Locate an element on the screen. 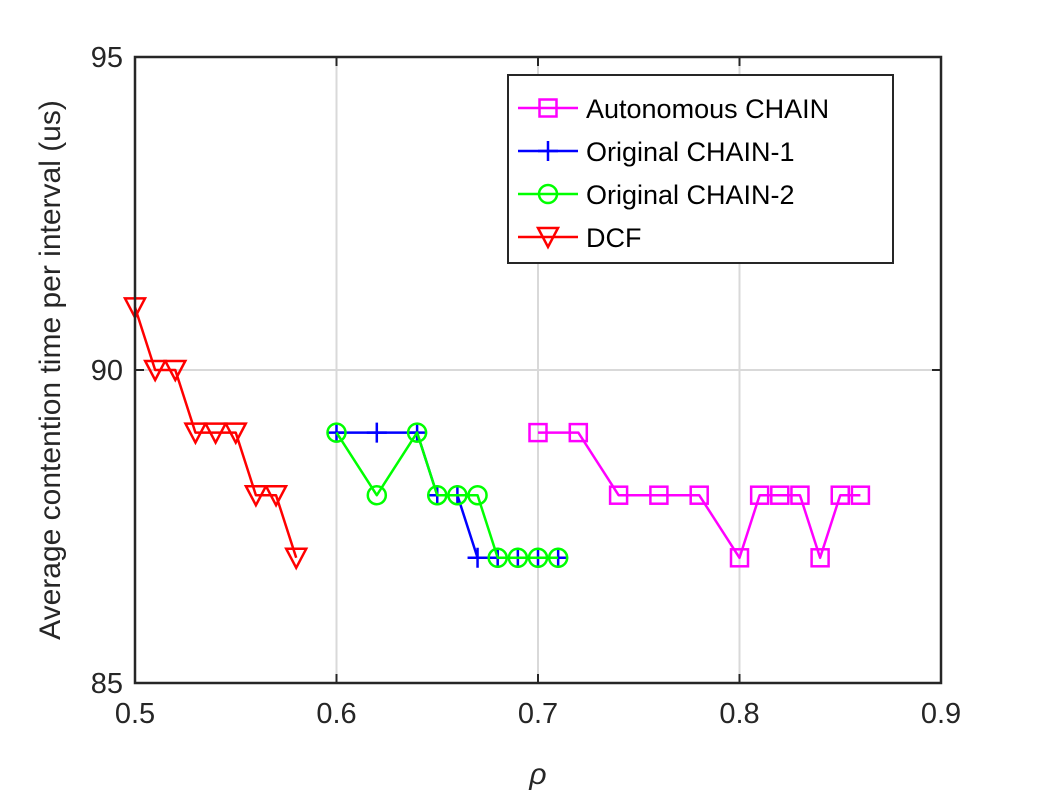  series-autonomous-chain is located at coordinates (699, 495).